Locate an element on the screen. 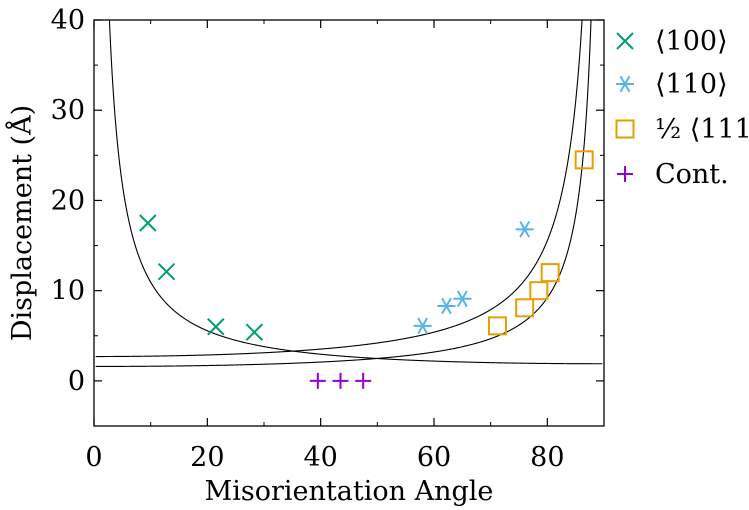  x-tick-label: 80 is located at coordinates (547, 457).